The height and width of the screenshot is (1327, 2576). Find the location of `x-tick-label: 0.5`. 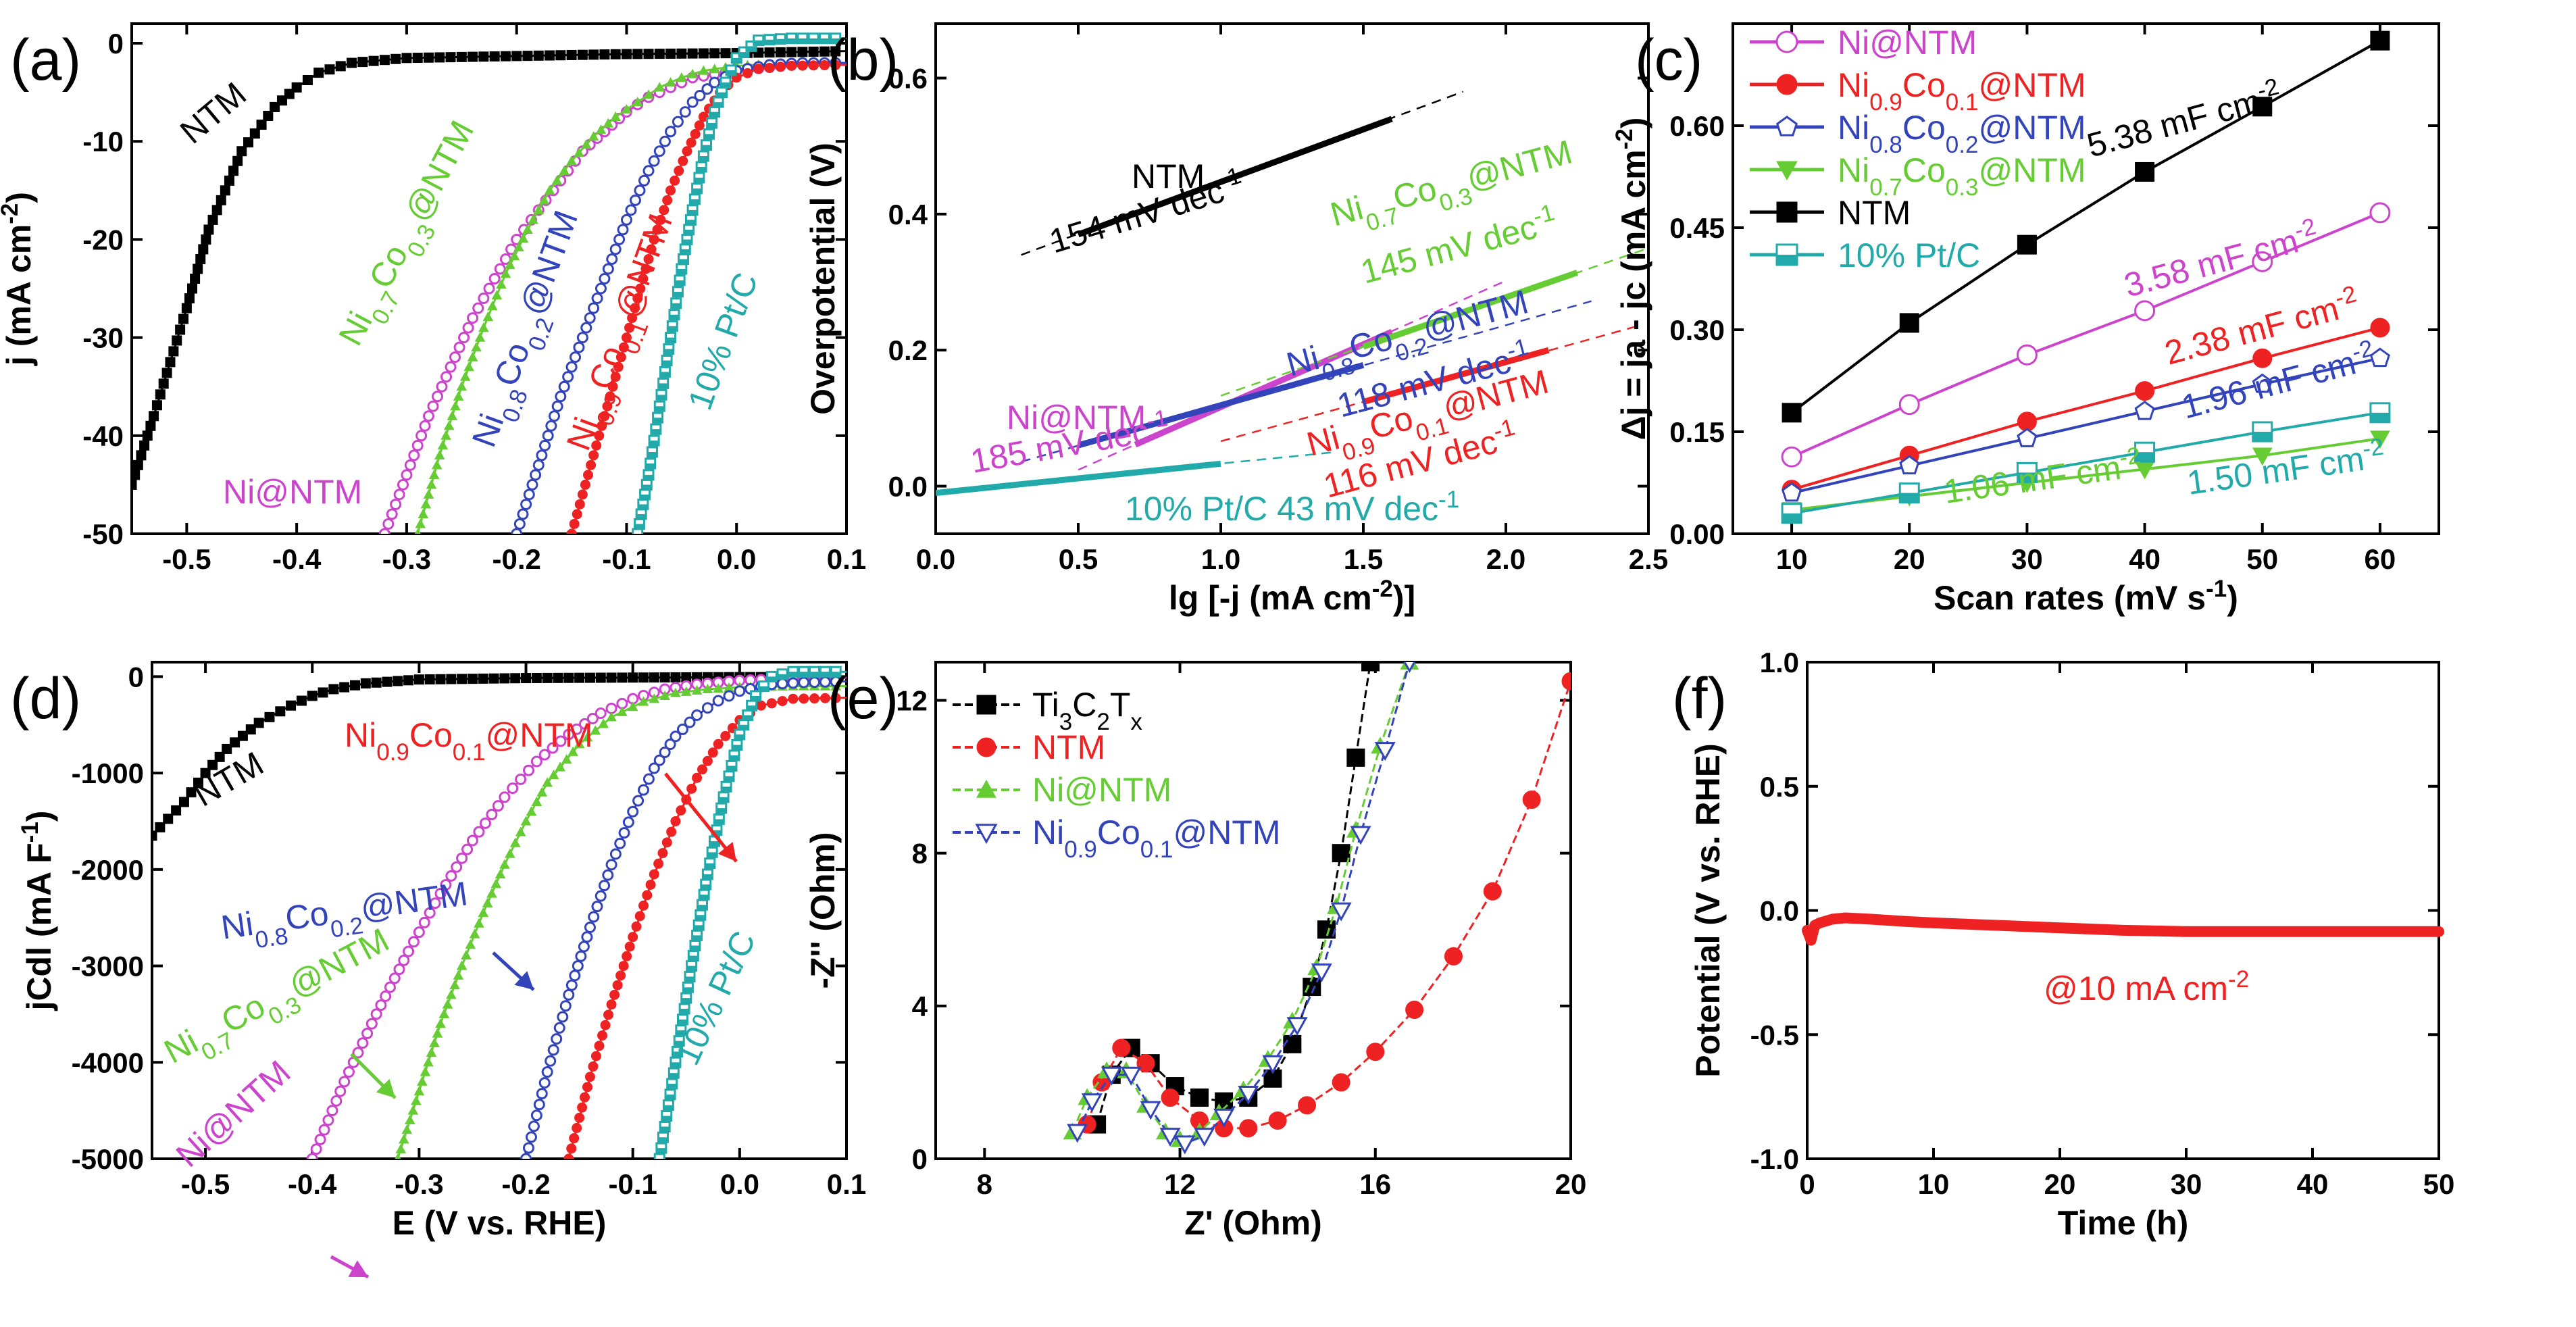

x-tick-label: 0.5 is located at coordinates (1078, 559).